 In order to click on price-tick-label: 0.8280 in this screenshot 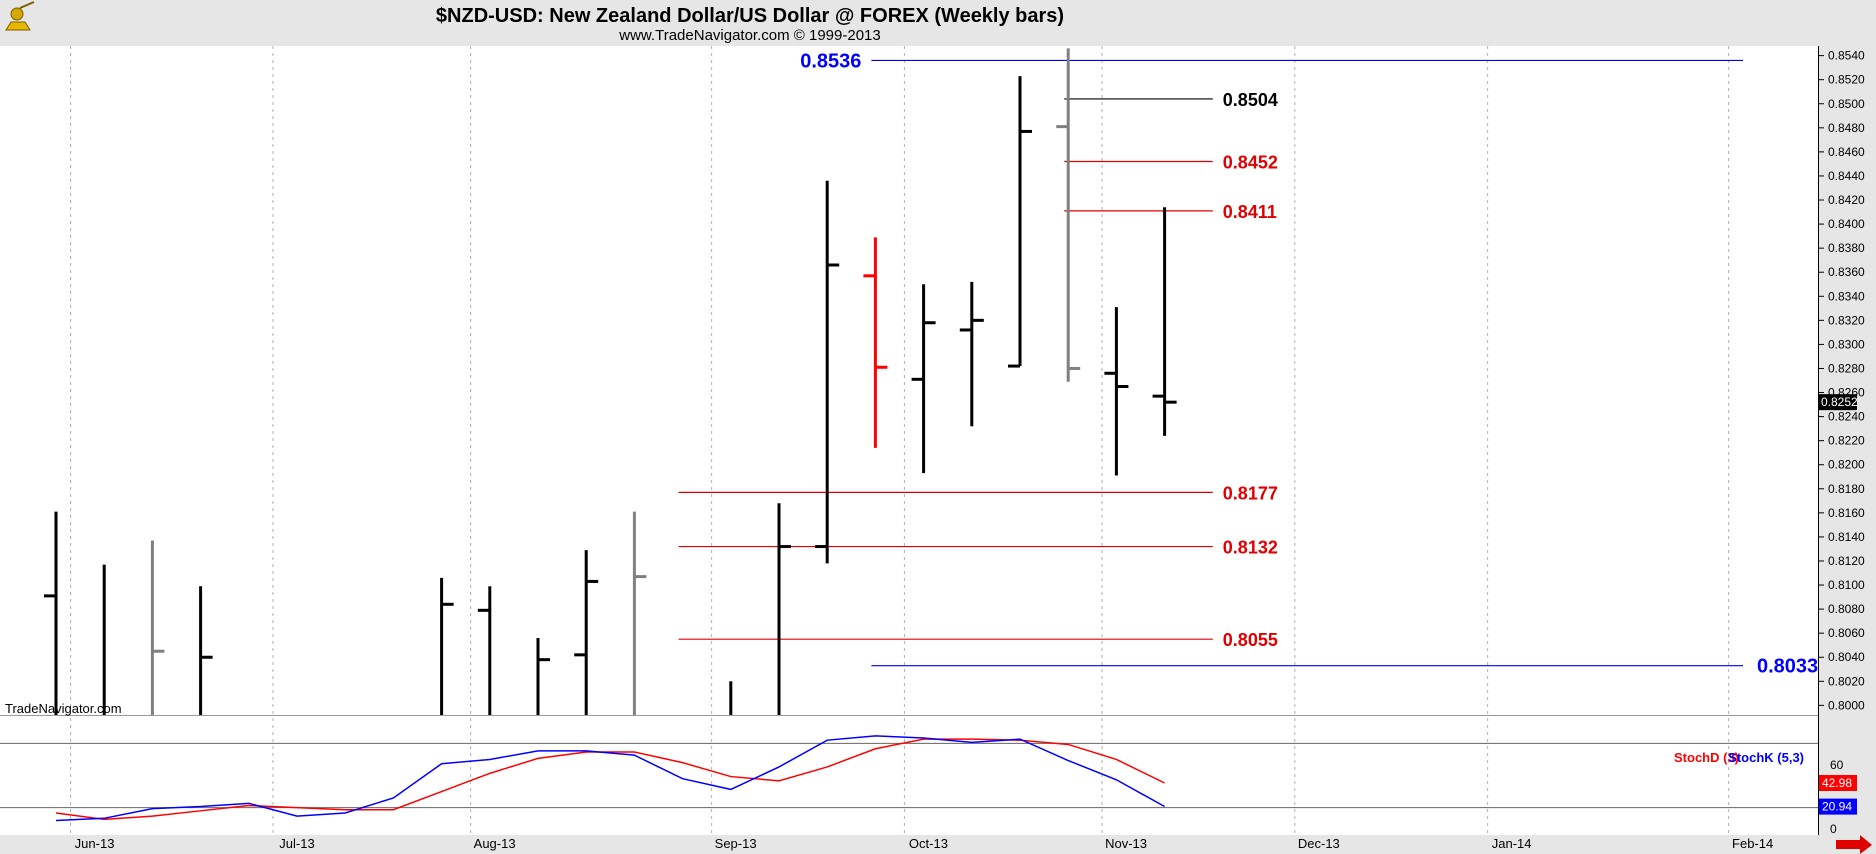, I will do `click(1846, 368)`.